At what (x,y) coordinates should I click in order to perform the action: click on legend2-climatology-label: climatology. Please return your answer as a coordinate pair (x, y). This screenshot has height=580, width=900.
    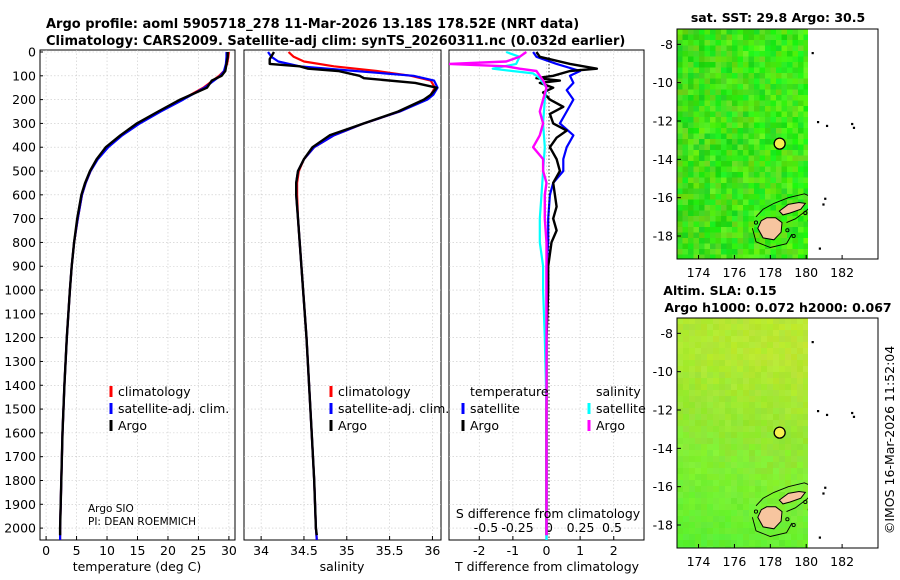
    Looking at the image, I should click on (374, 391).